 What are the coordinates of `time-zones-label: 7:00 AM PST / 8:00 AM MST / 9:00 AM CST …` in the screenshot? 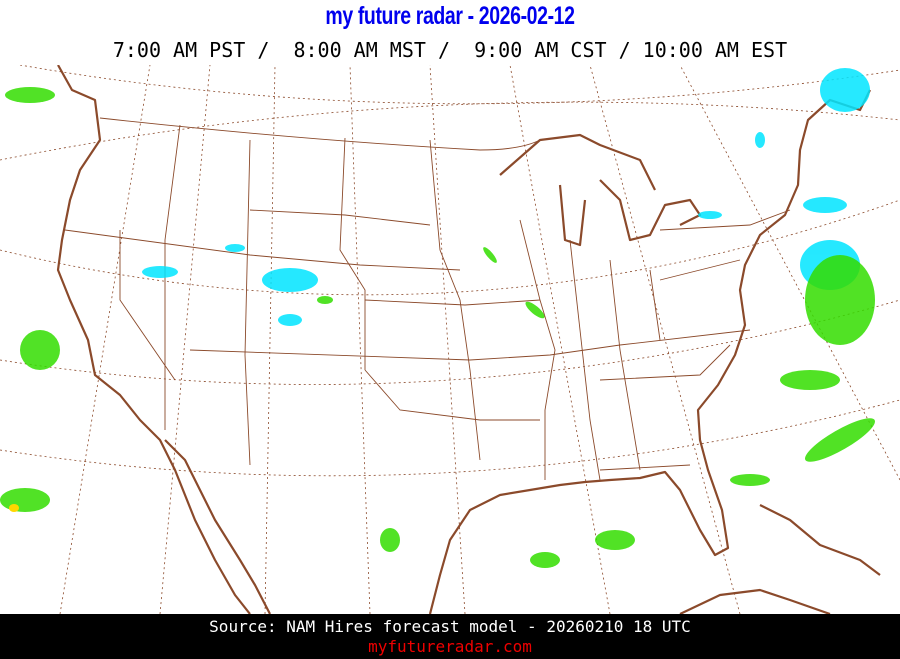 It's located at (450, 50).